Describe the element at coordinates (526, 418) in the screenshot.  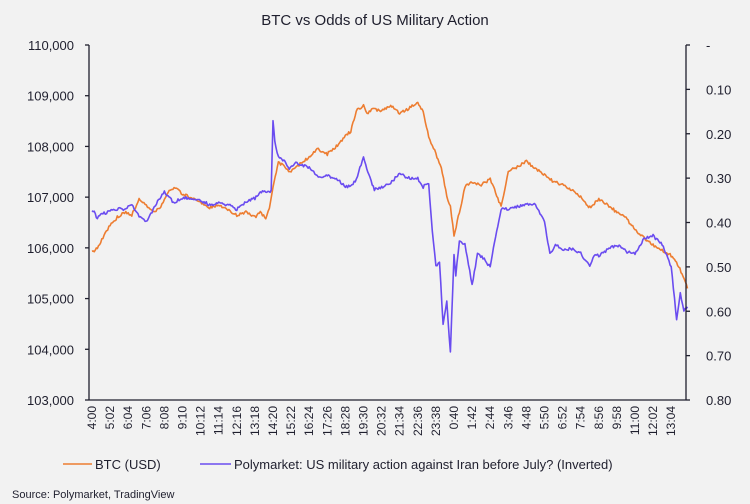
I see `x-tick-label: 4:48` at that location.